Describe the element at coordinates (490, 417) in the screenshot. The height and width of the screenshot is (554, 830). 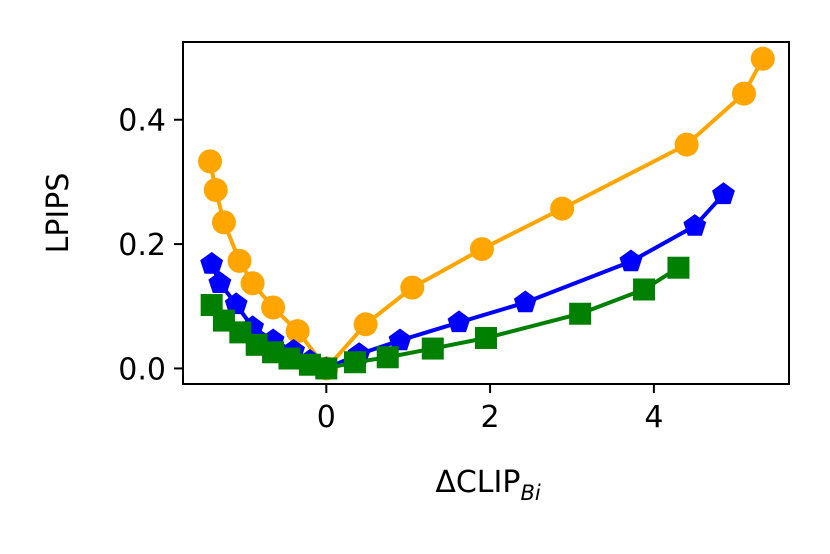
I see `x-tick-label: 2` at that location.